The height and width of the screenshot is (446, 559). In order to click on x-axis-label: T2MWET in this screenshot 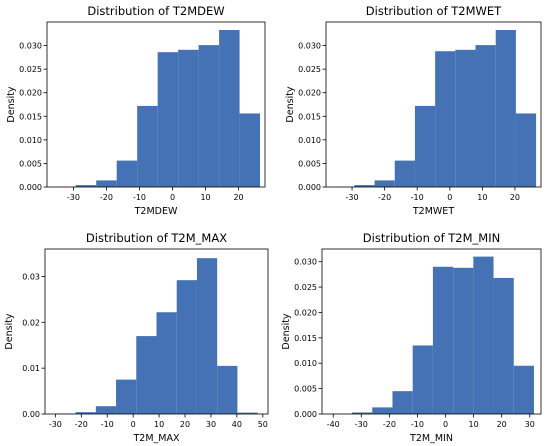, I will do `click(433, 211)`.